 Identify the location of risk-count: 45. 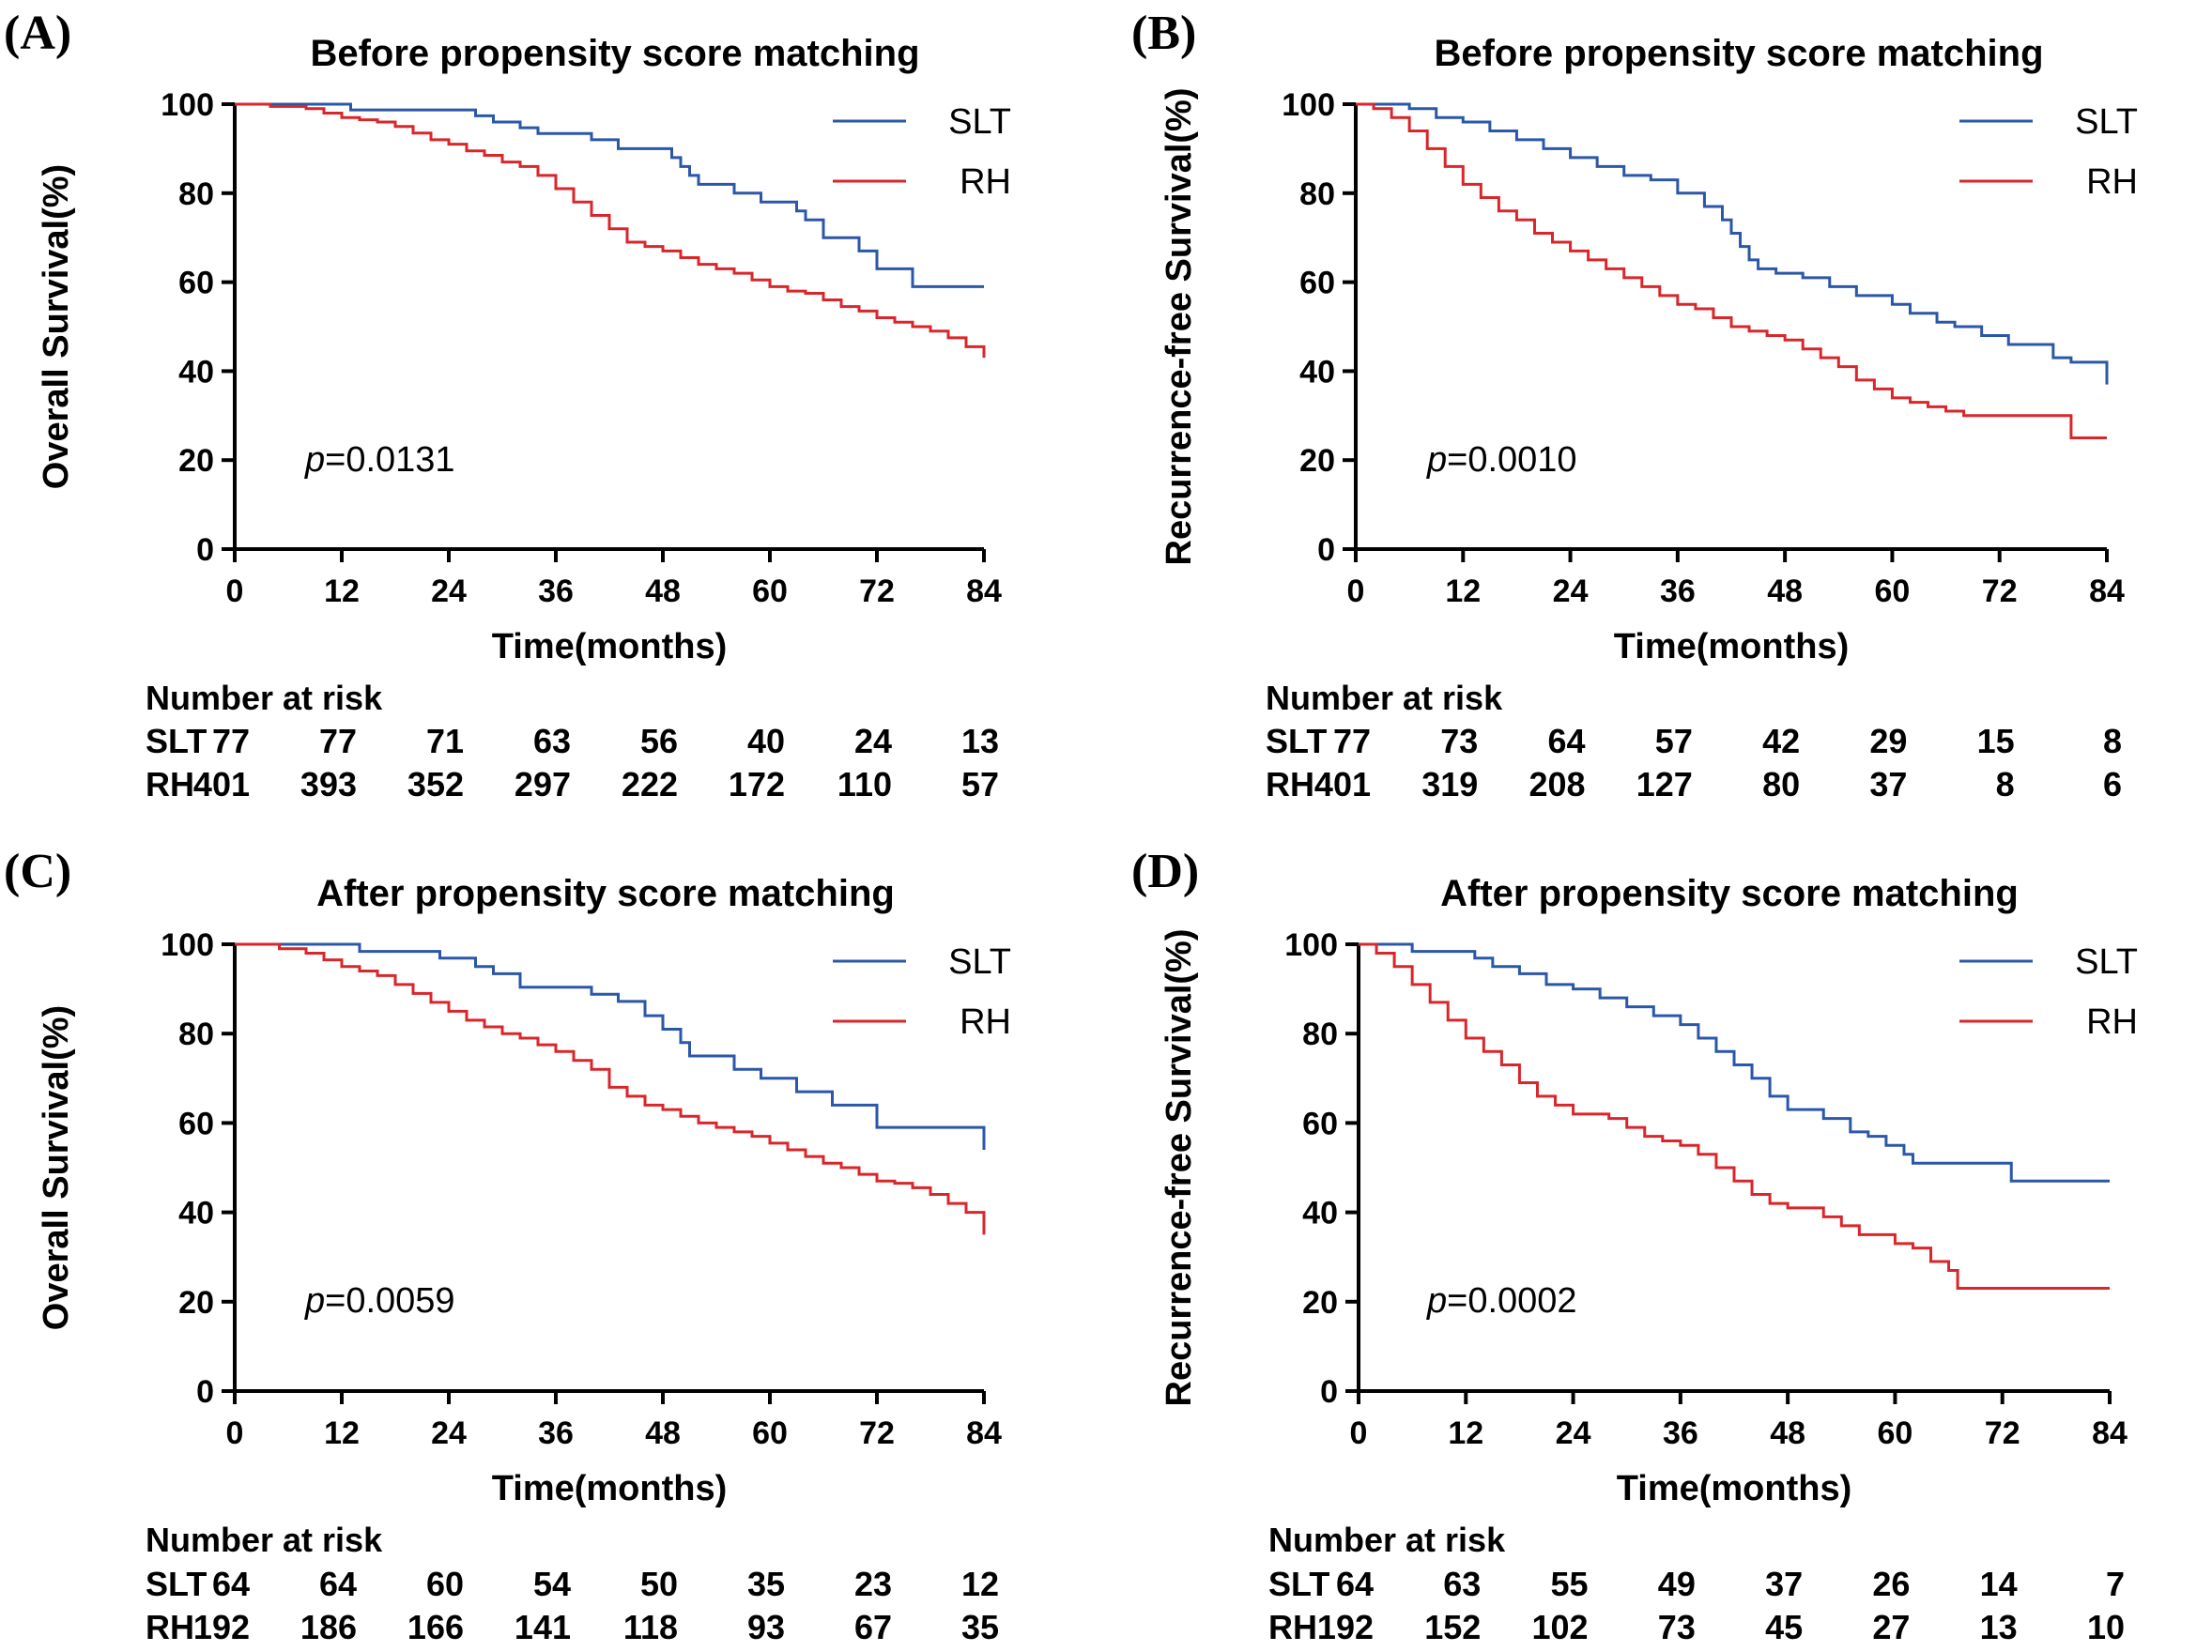
(1784, 1627).